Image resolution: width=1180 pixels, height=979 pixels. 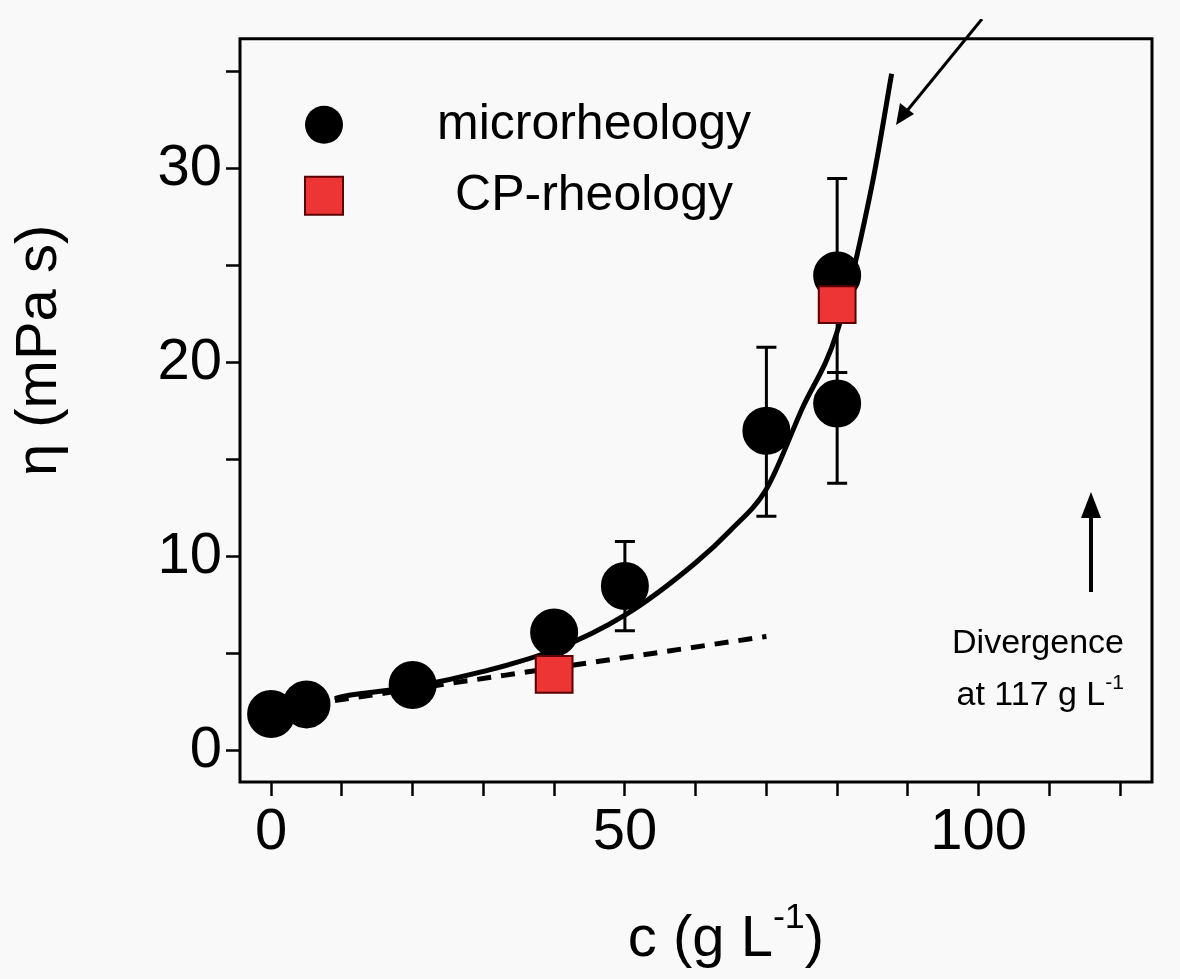 What do you see at coordinates (979, 828) in the screenshot?
I see `x-tick-label: 100` at bounding box center [979, 828].